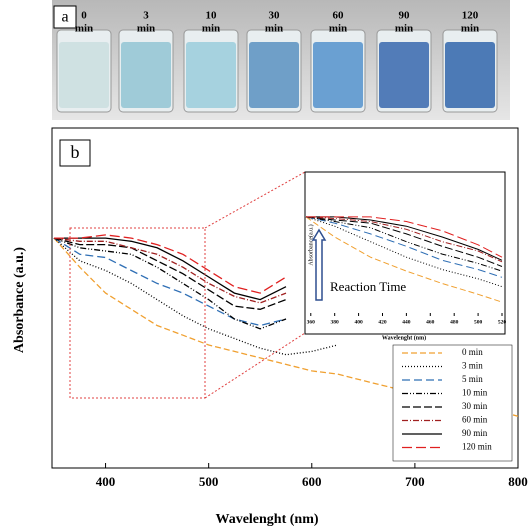  What do you see at coordinates (475, 406) in the screenshot?
I see `legend-label: 30 min` at bounding box center [475, 406].